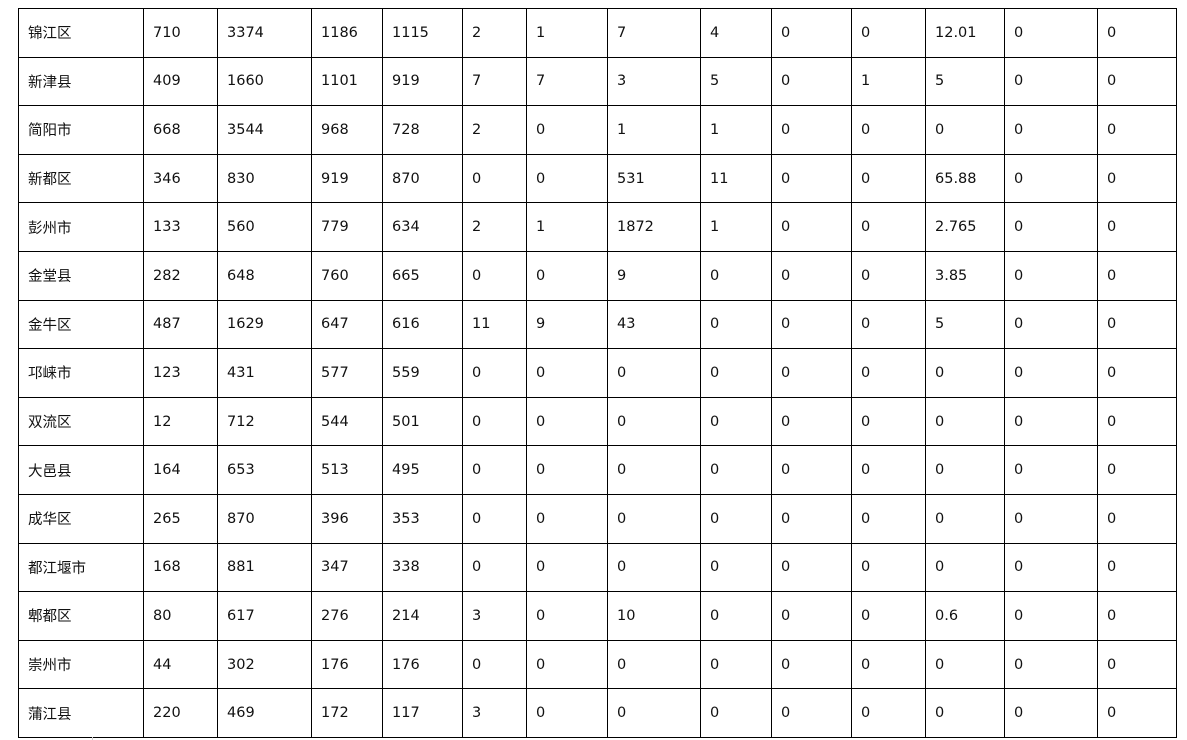  Describe the element at coordinates (347, 130) in the screenshot. I see `value-cell: 968` at that location.